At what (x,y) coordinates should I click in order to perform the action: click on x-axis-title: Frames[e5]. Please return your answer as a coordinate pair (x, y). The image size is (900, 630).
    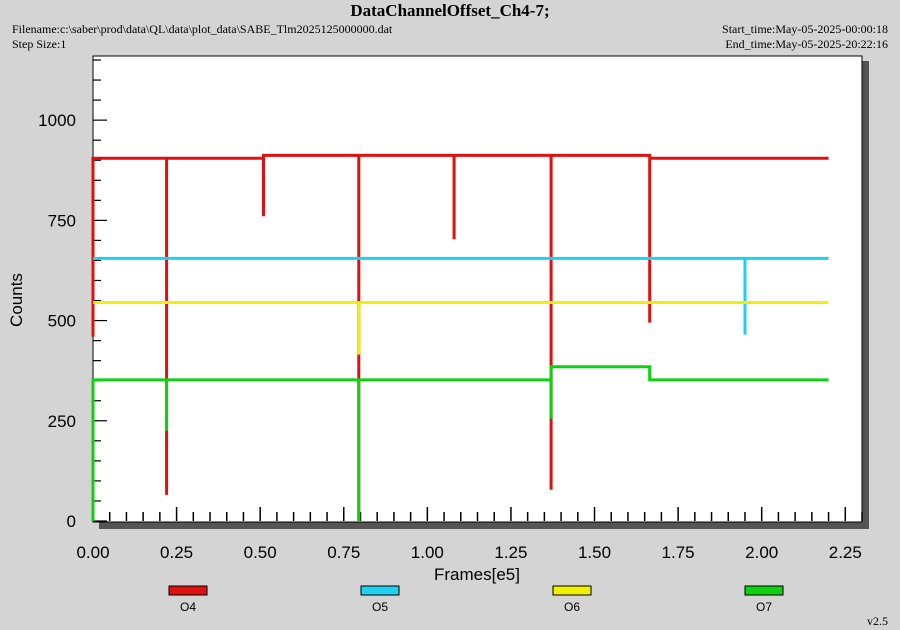
    Looking at the image, I should click on (477, 574).